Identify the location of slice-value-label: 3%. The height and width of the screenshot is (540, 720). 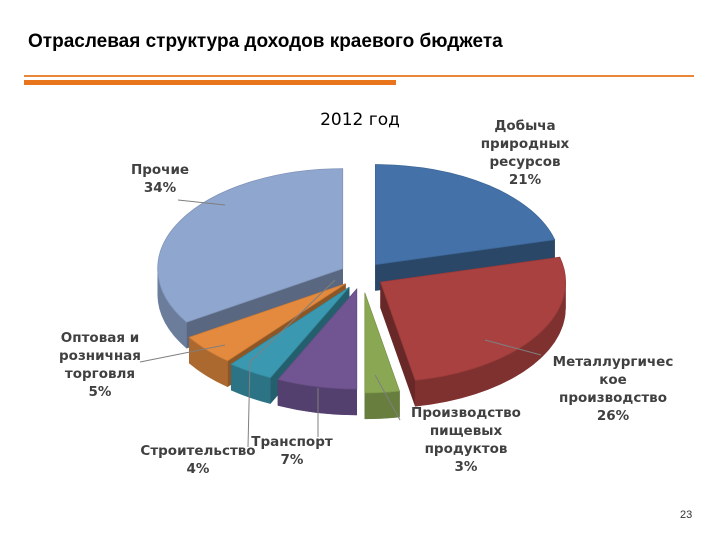
(466, 467).